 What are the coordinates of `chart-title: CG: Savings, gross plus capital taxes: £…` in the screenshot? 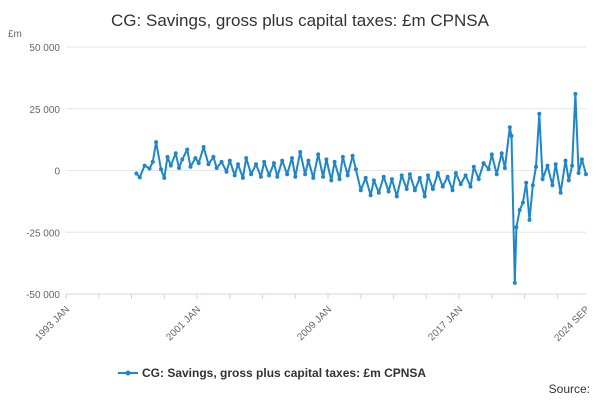 It's located at (300, 20).